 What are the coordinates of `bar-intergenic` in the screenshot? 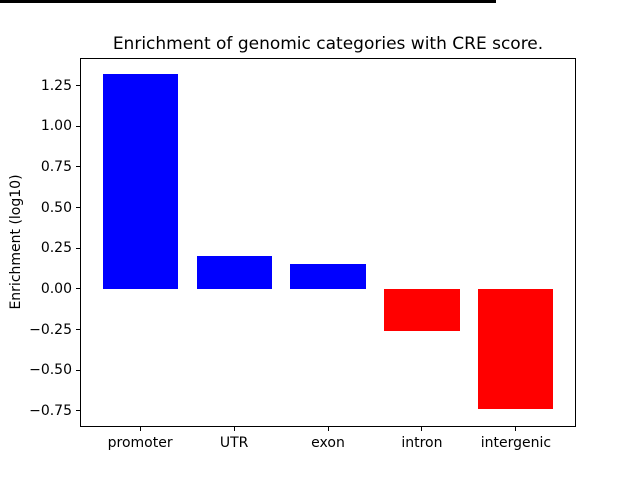 It's located at (516, 349).